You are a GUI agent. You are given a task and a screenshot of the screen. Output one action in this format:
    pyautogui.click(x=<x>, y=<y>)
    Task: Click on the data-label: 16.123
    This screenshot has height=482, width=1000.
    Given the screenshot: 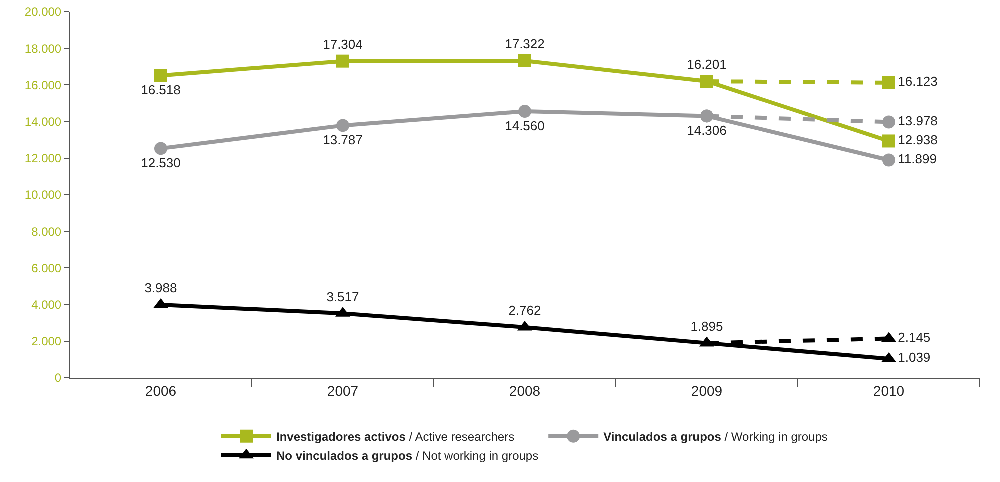 What is the action you would take?
    pyautogui.click(x=918, y=82)
    